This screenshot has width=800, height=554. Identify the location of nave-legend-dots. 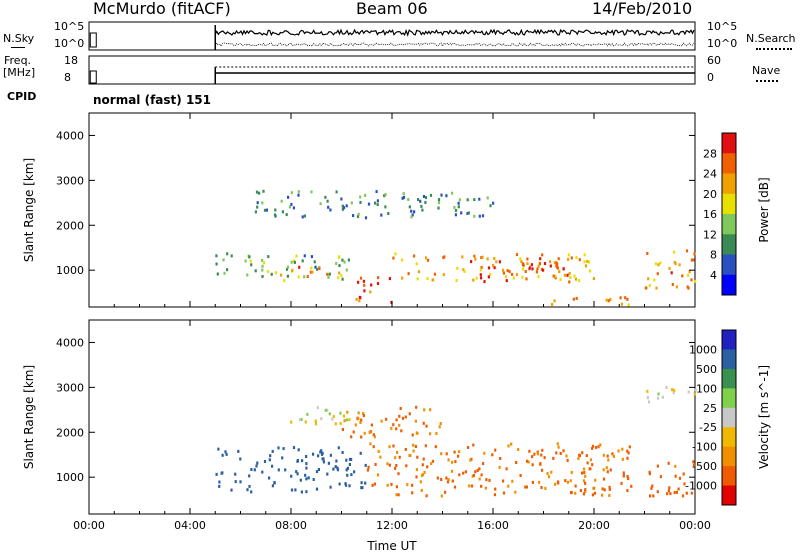
(767, 81).